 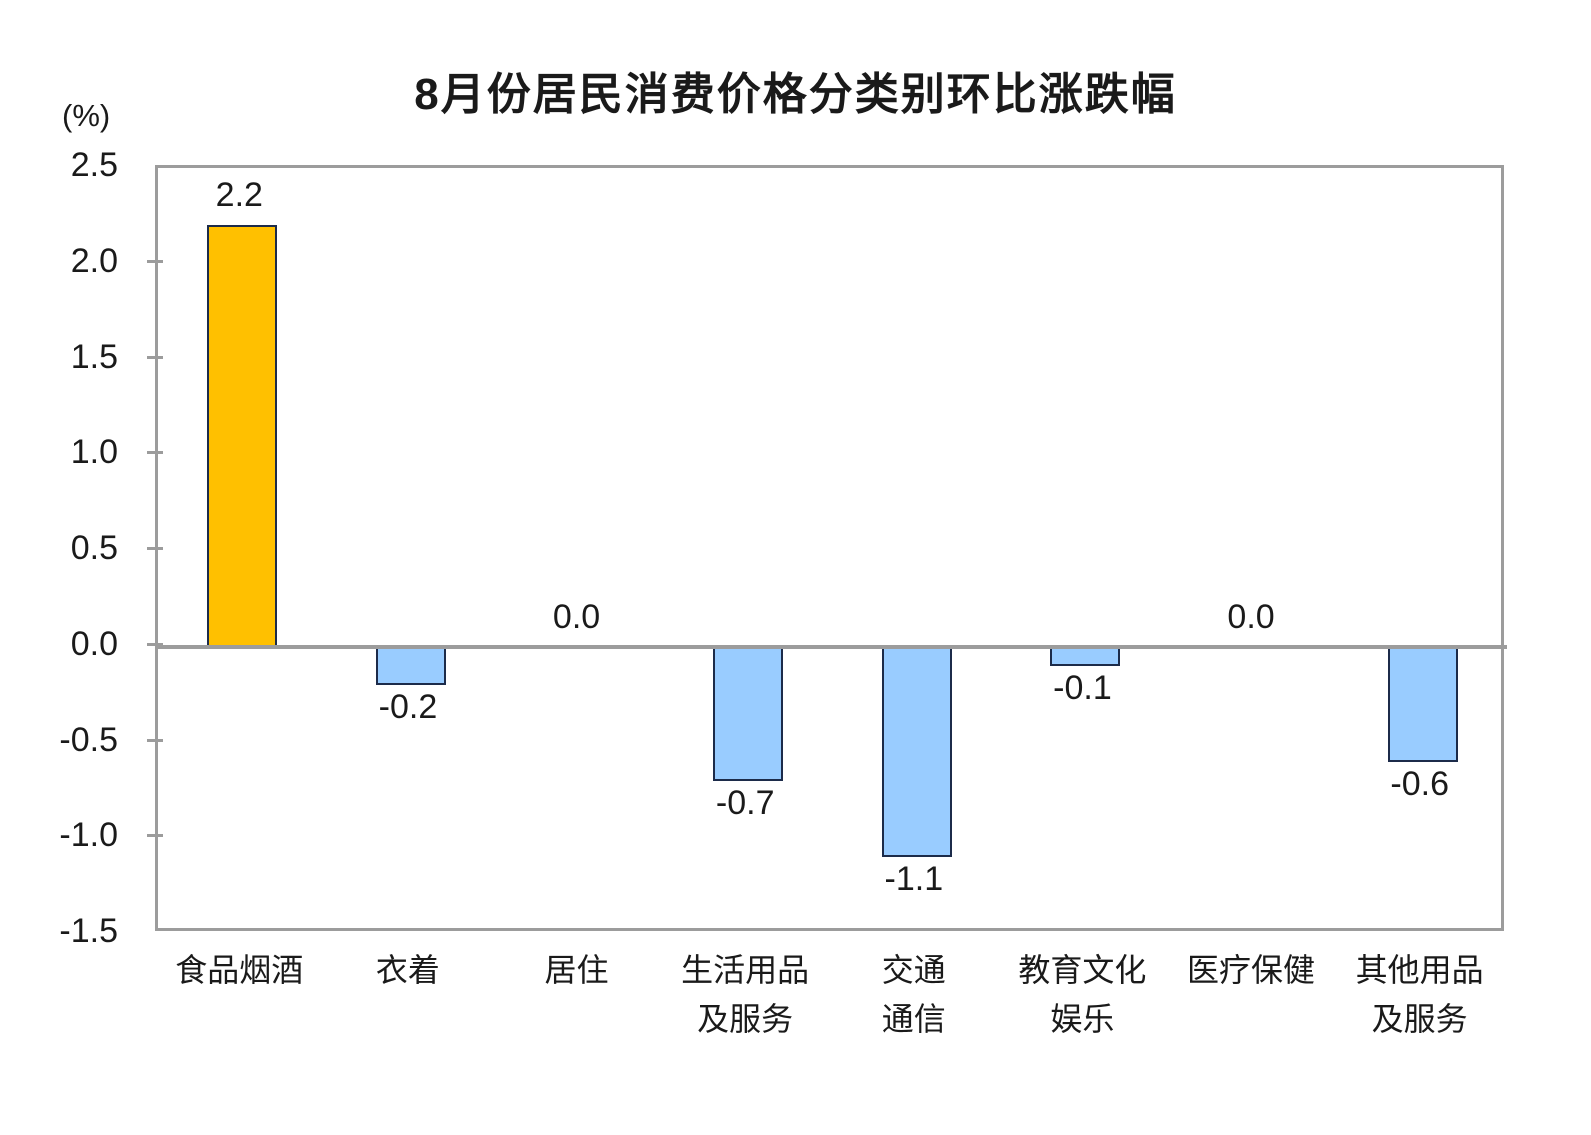 I want to click on zero-axis-line, so click(x=832, y=646).